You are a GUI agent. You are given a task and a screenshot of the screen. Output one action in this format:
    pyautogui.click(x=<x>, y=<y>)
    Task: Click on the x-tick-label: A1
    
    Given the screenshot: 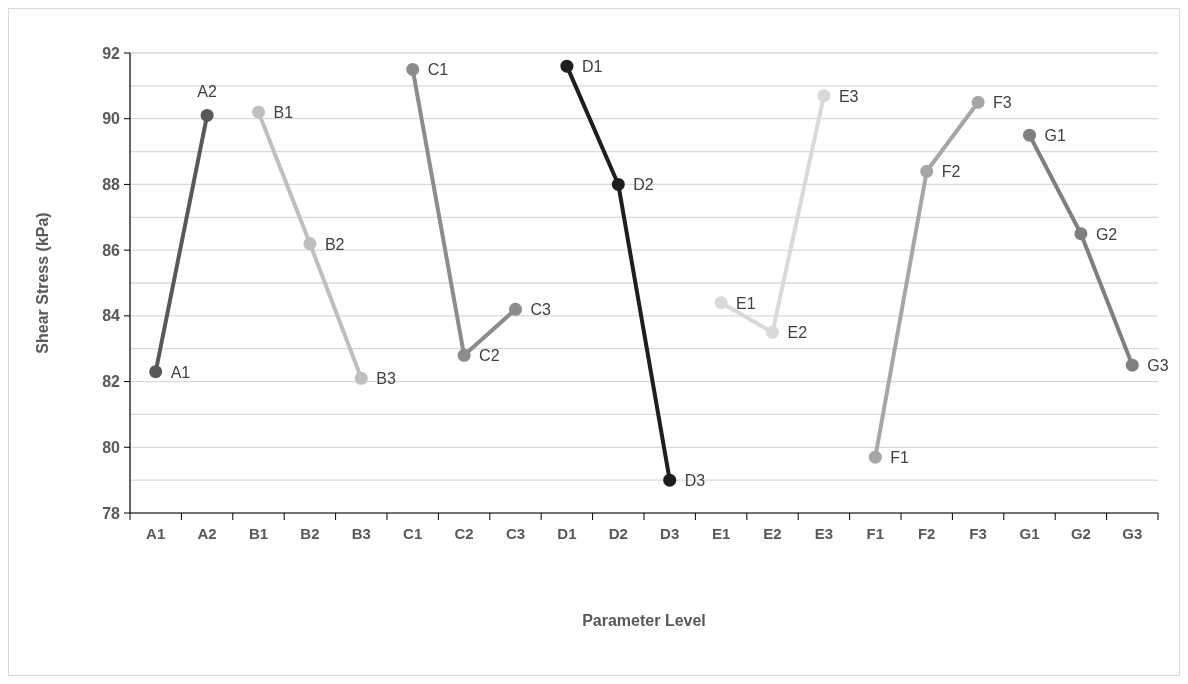 What is the action you would take?
    pyautogui.click(x=156, y=533)
    